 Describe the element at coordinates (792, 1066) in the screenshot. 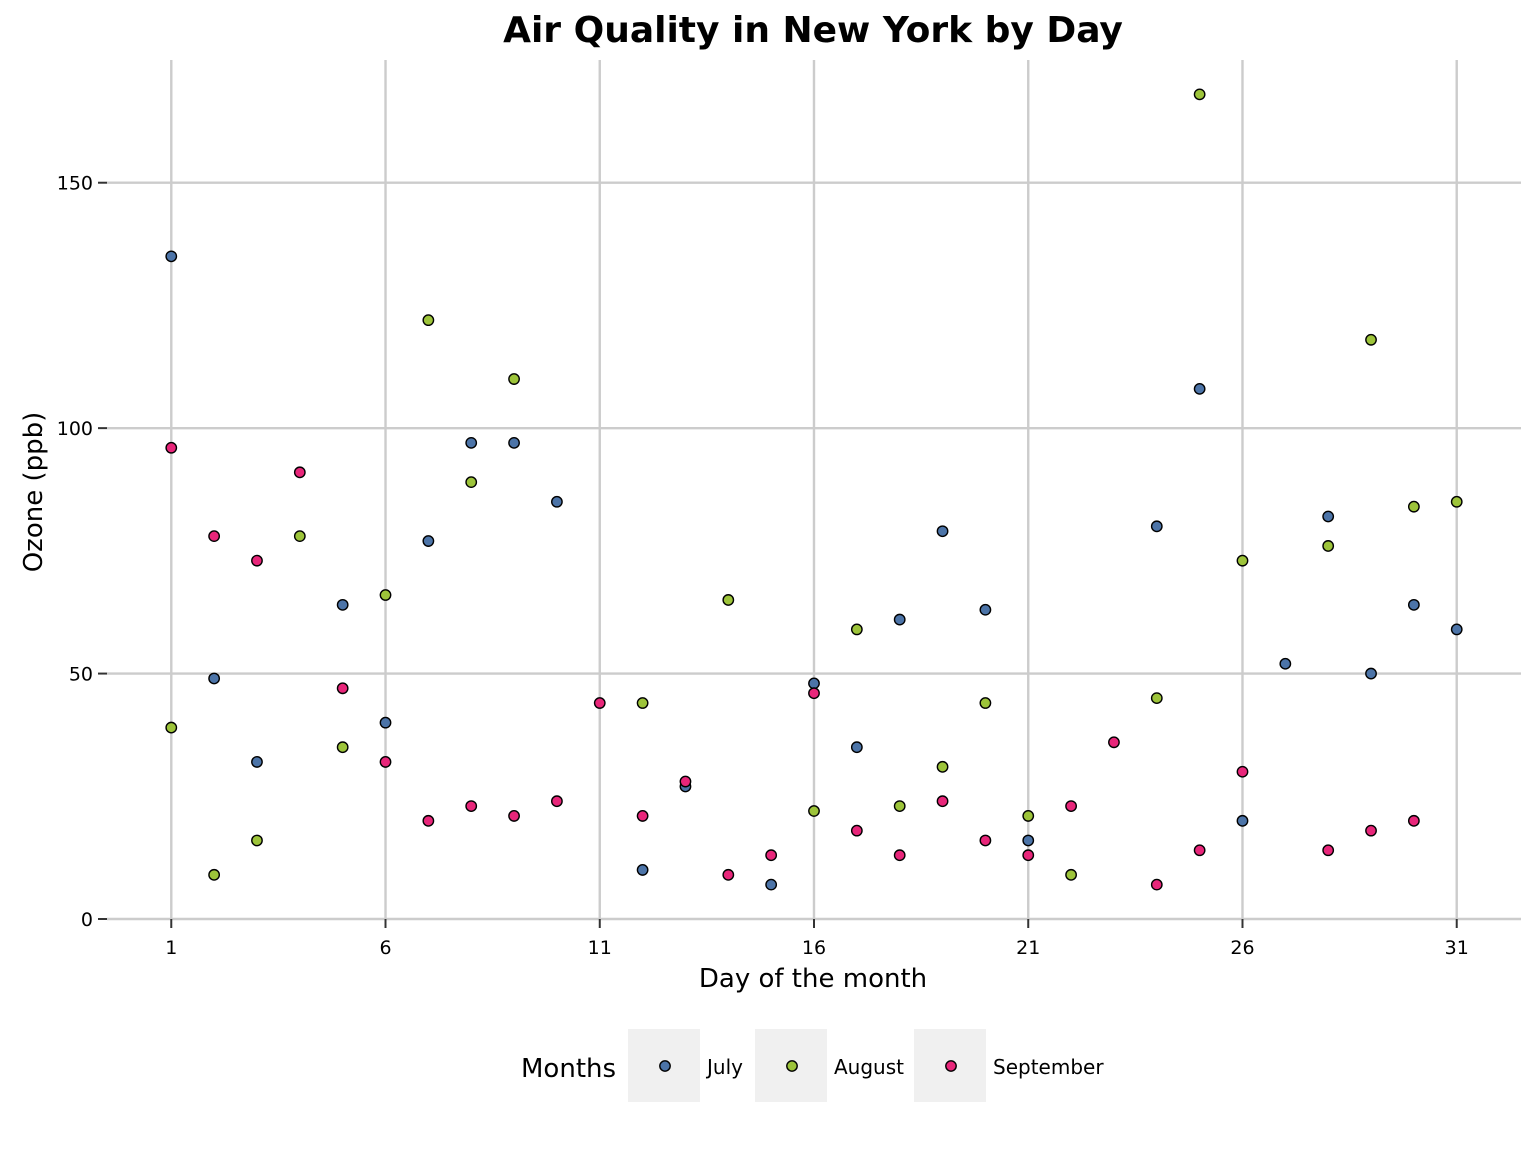

I see `legend-marker-august` at that location.